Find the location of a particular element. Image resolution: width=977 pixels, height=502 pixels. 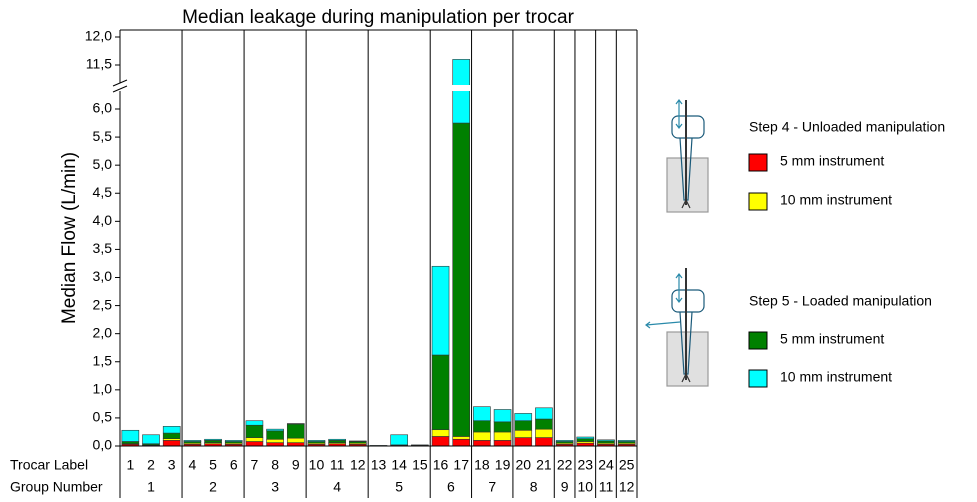

y-tick-label: 1,0 is located at coordinates (103, 389).